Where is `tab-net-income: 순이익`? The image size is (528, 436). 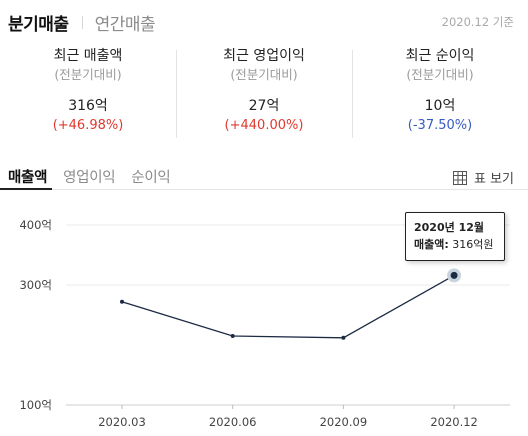 tab-net-income: 순이익 is located at coordinates (151, 178).